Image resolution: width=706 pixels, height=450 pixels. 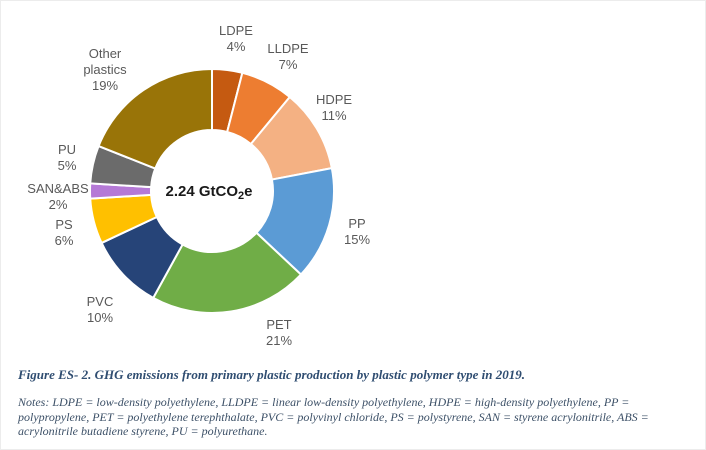 I want to click on slice-label-hdpe: HDPE 11%, so click(x=334, y=107).